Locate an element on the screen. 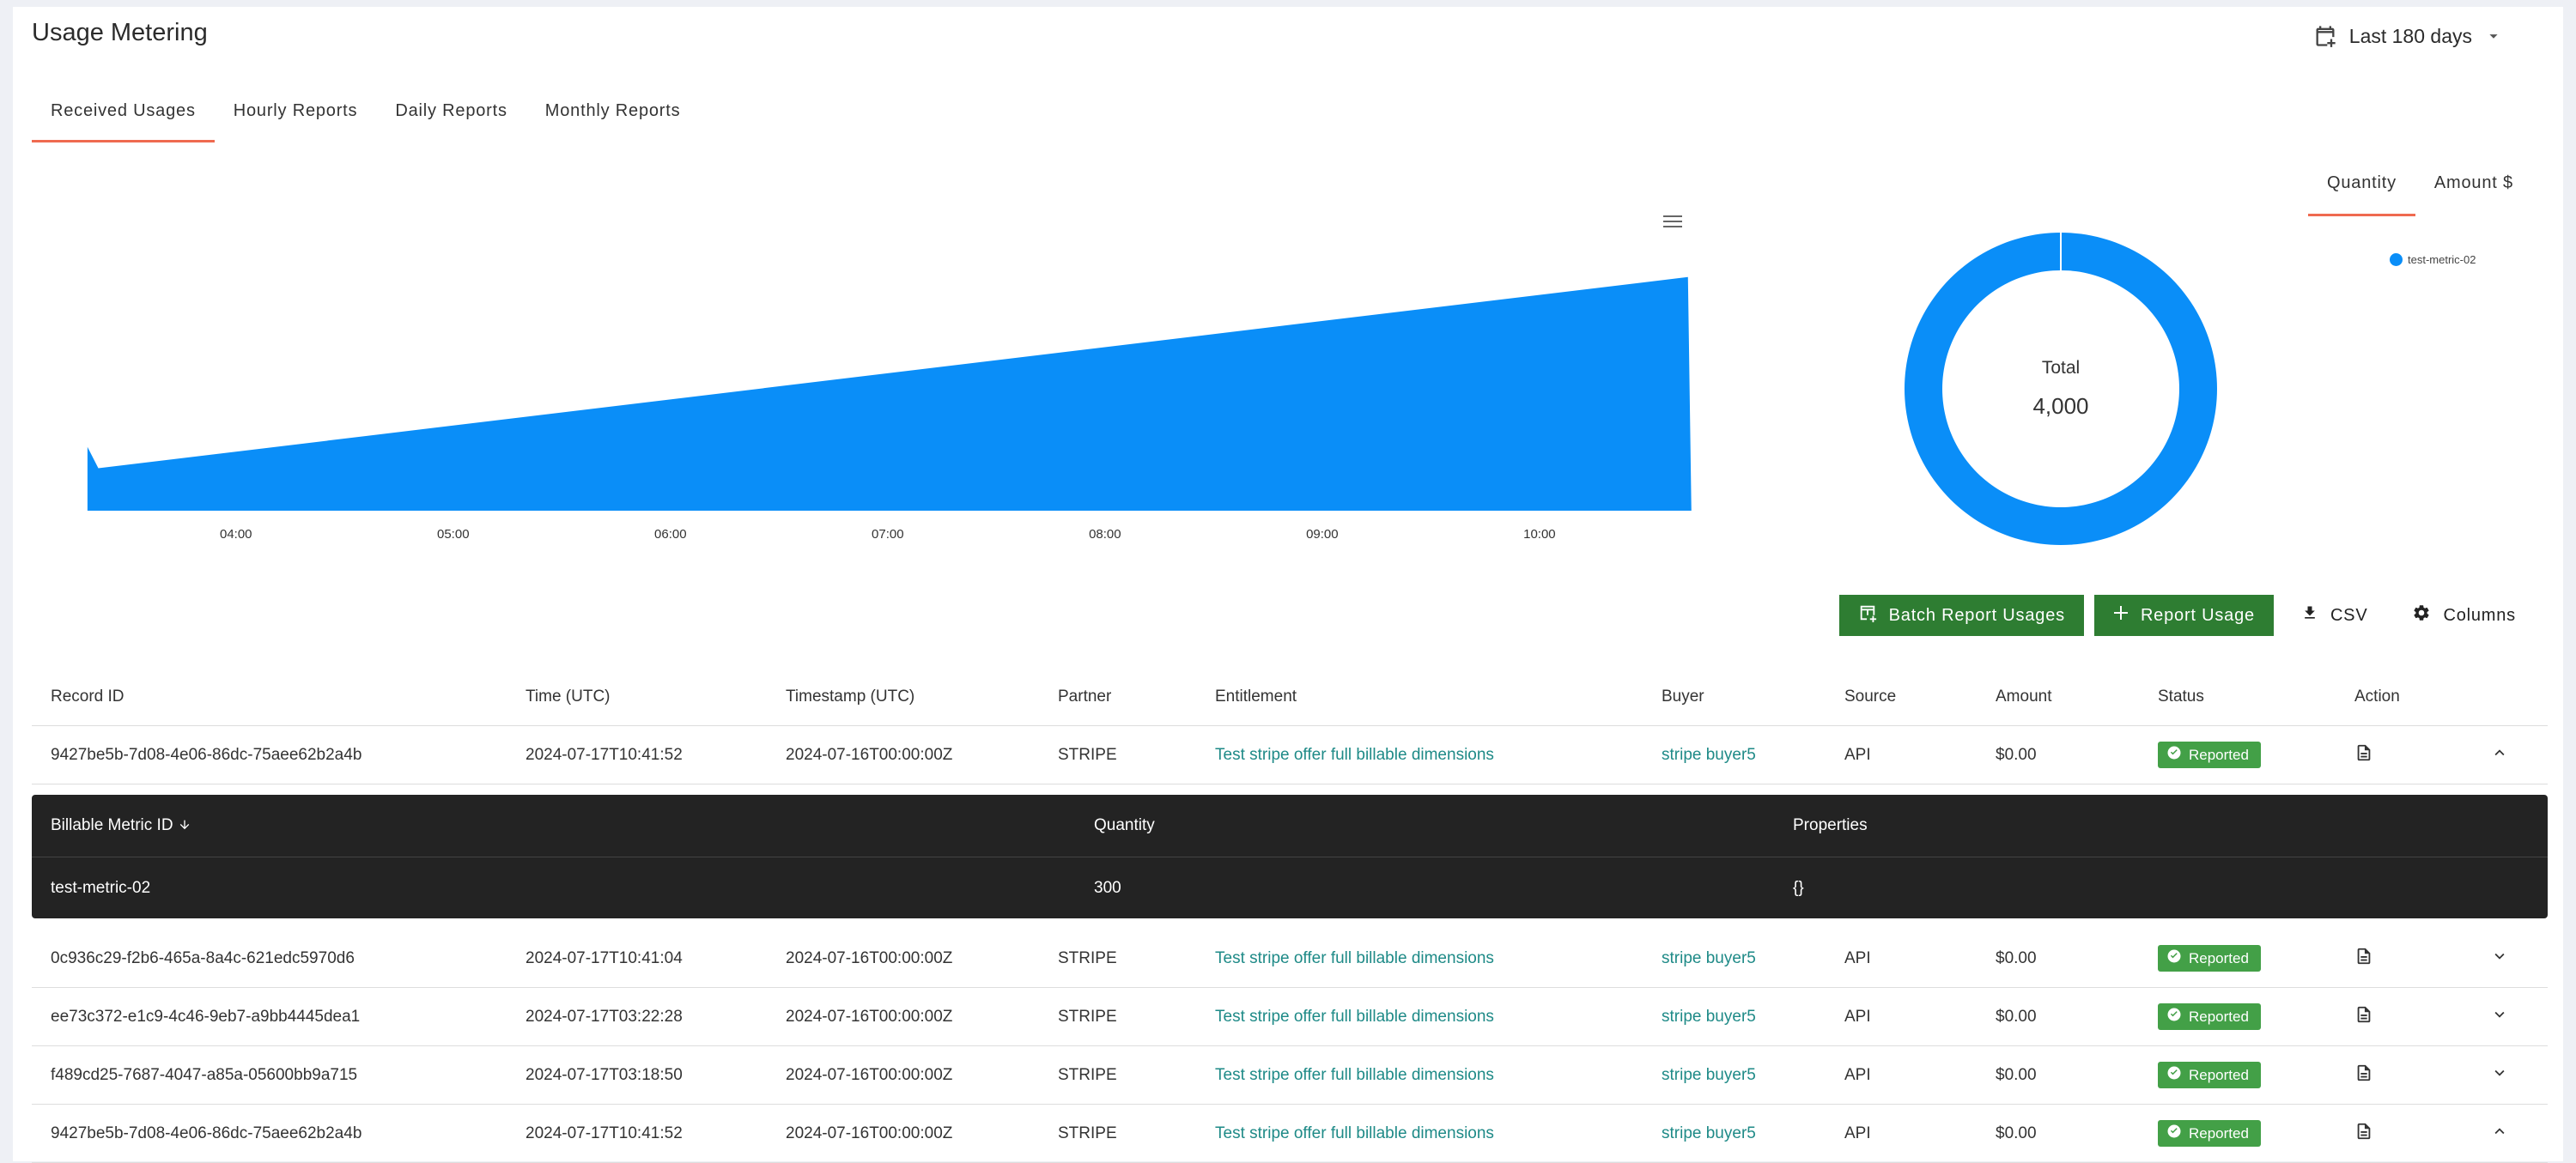 This screenshot has width=2576, height=1163. donut-center-value: 4,000 is located at coordinates (2060, 406).